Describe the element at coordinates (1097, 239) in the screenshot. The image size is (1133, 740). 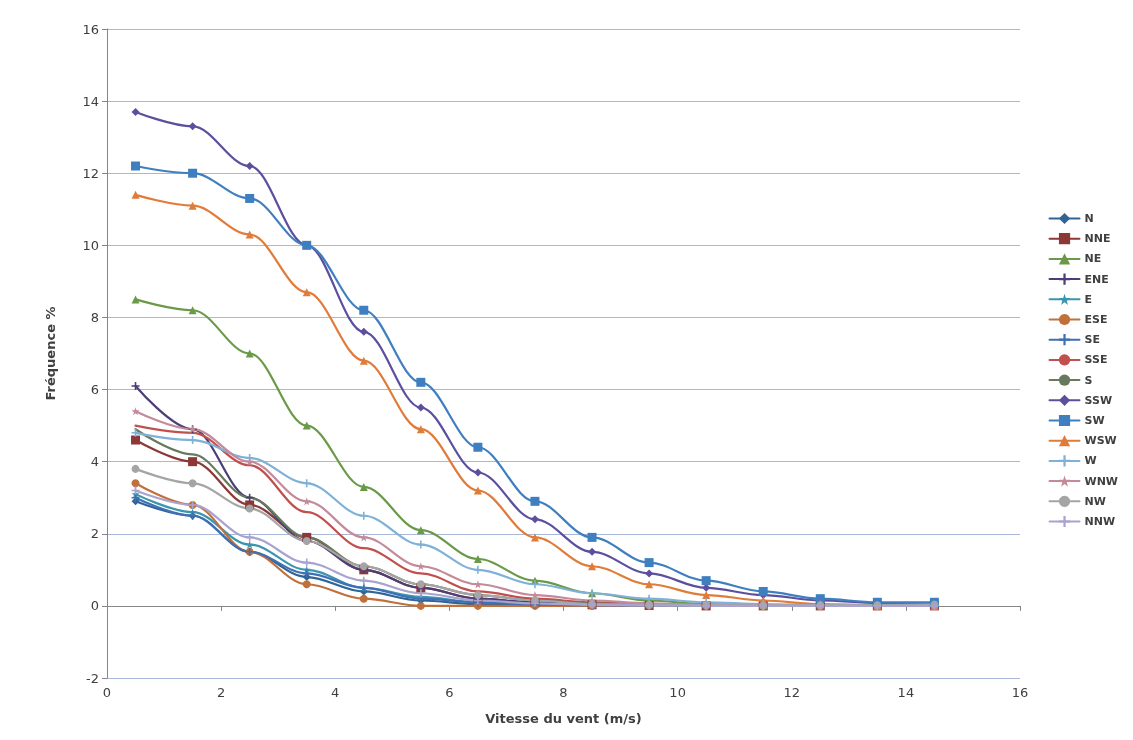
I see `legend-label: NNE` at that location.